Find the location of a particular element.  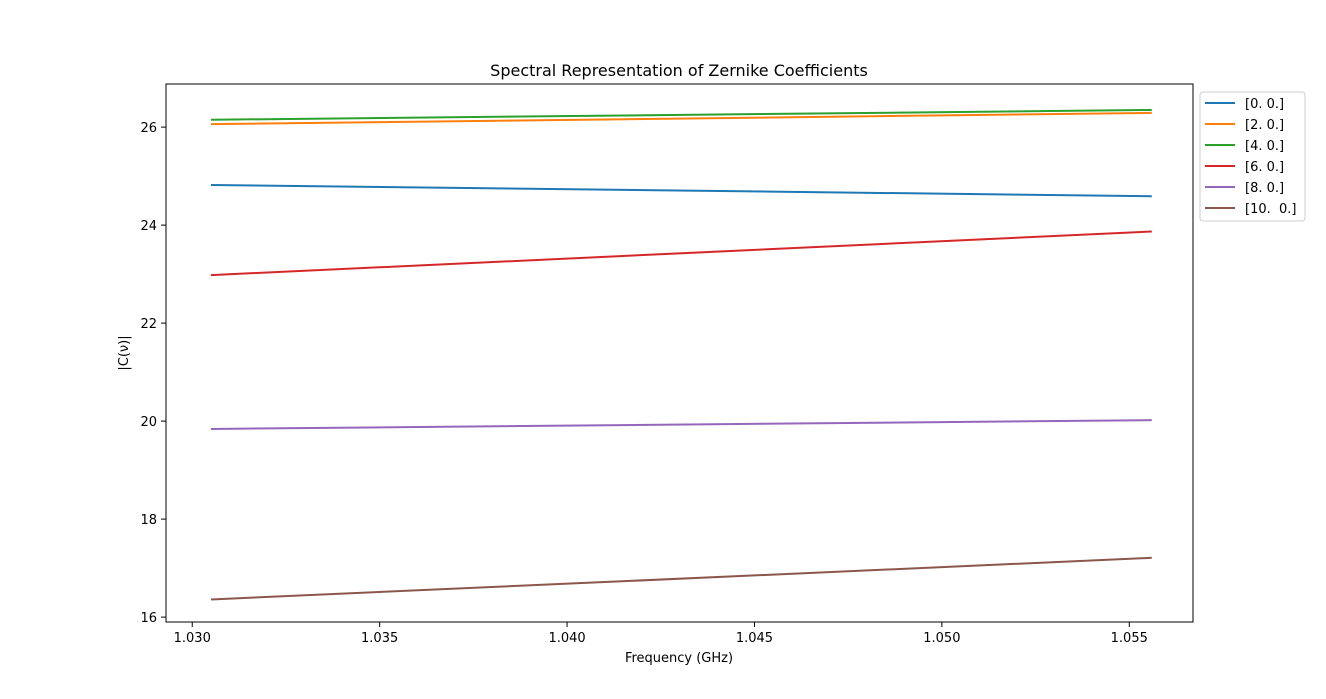

x-tick-label: 1.055 is located at coordinates (1129, 638).